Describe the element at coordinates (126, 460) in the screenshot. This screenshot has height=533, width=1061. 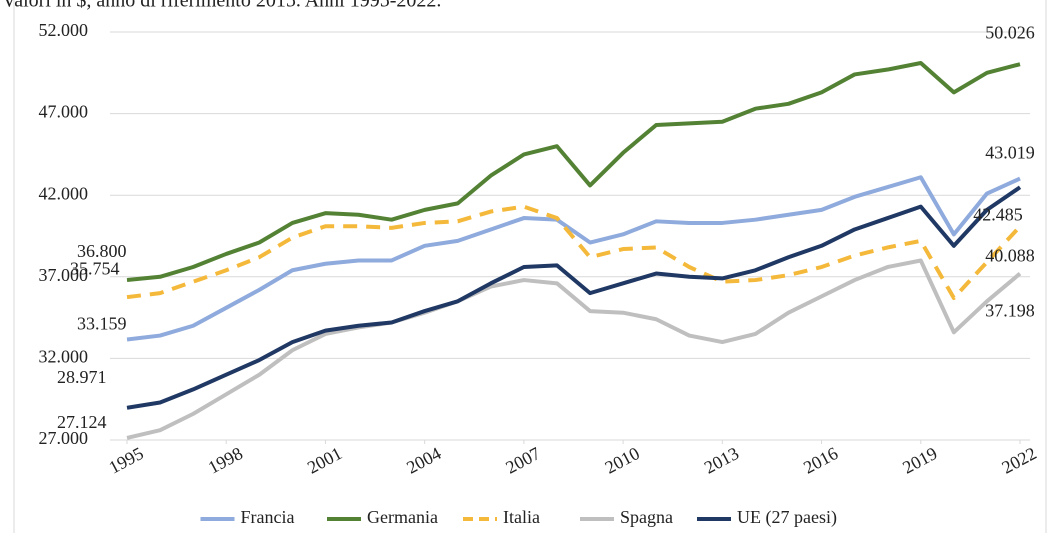
I see `x-tick-label: 1995` at that location.